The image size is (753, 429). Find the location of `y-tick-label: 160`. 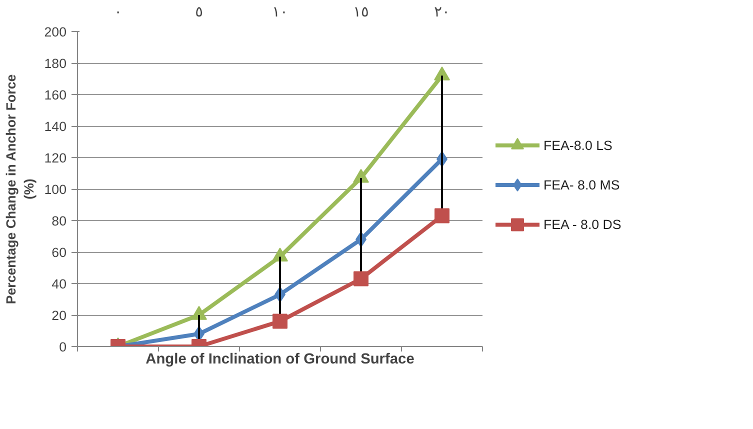

y-tick-label: 160 is located at coordinates (55, 95).